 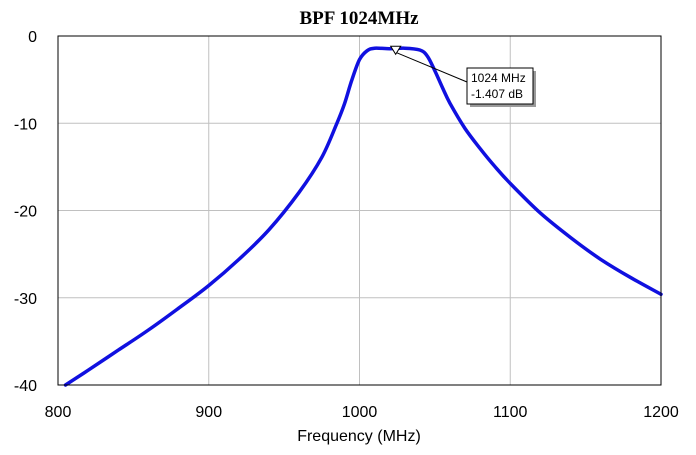 I want to click on chart-title: BPF 1024MHz, so click(x=359, y=18).